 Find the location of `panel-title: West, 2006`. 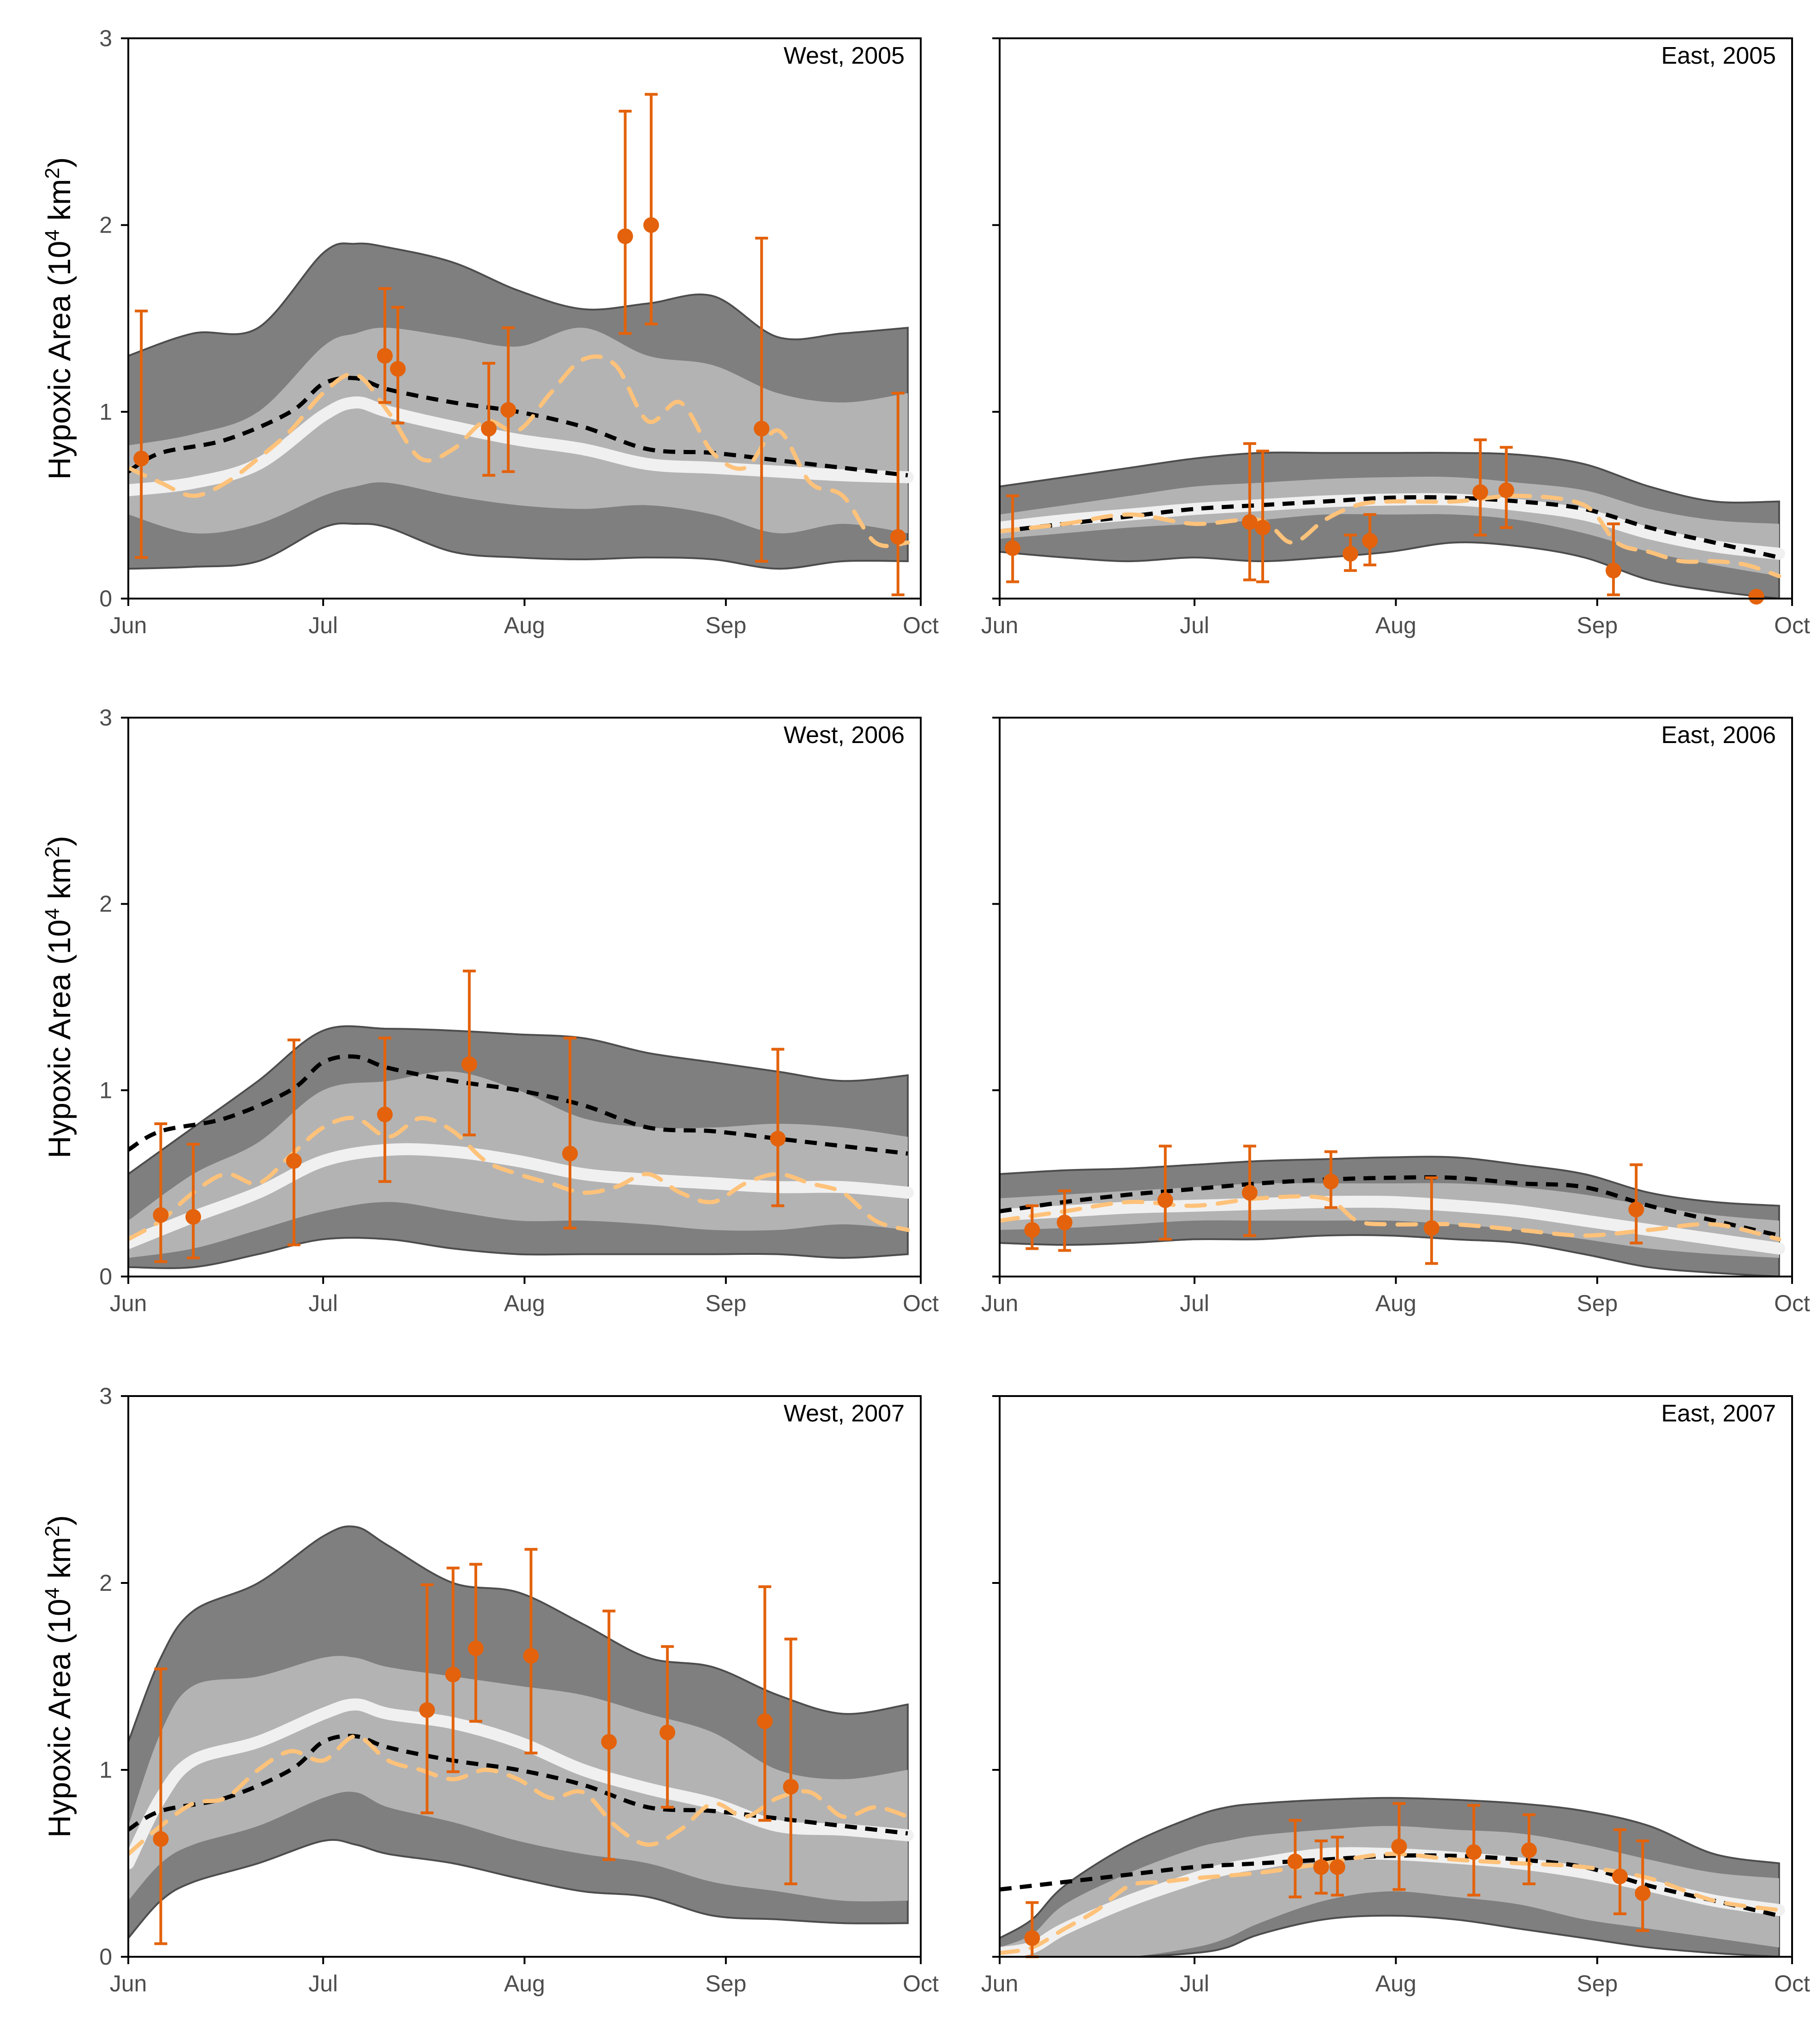

panel-title: West, 2006 is located at coordinates (844, 735).